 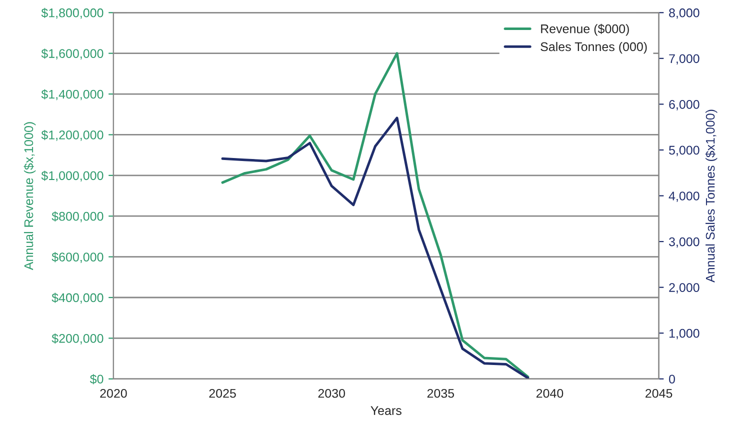 What do you see at coordinates (332, 393) in the screenshot?
I see `x-tick-label: 2030` at bounding box center [332, 393].